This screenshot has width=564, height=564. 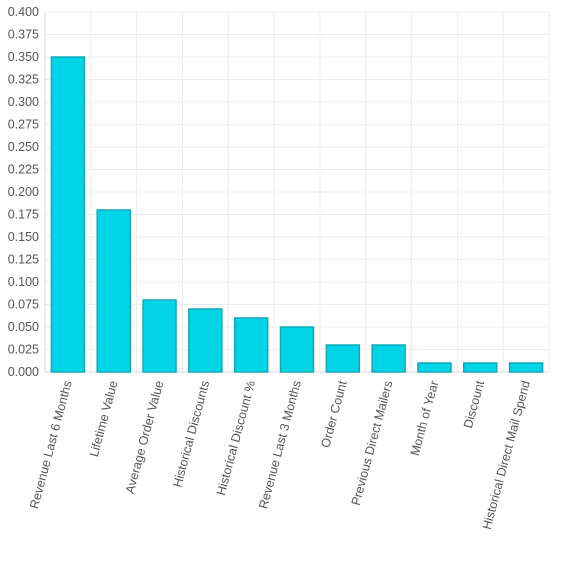 I want to click on y-tick-label: 0.125, so click(x=23, y=260).